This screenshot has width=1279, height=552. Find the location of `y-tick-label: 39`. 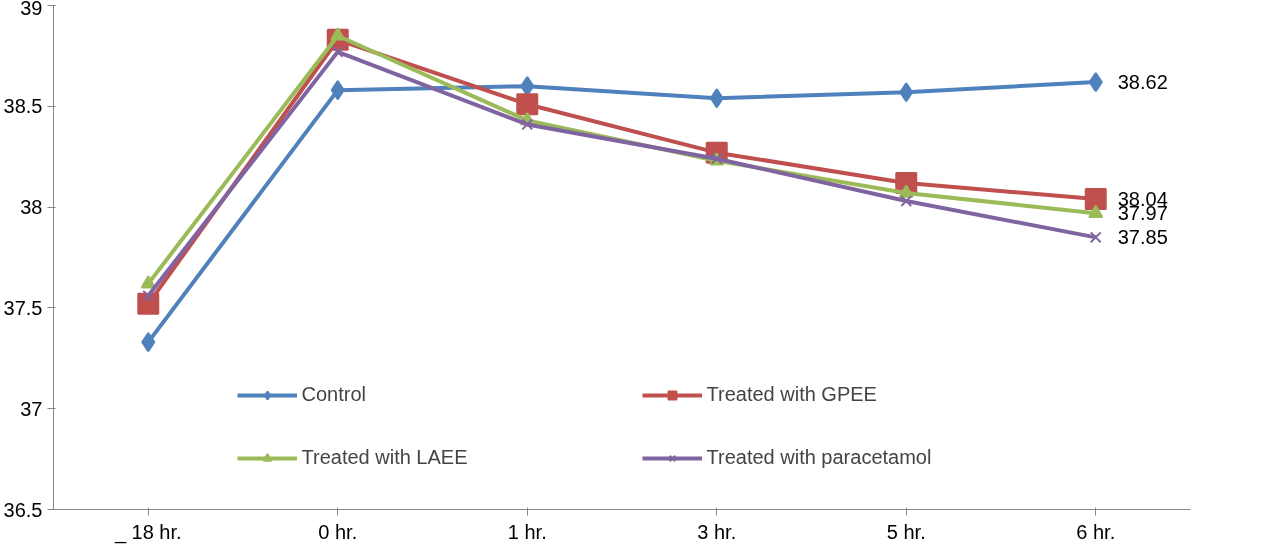

y-tick-label: 39 is located at coordinates (31, 9).